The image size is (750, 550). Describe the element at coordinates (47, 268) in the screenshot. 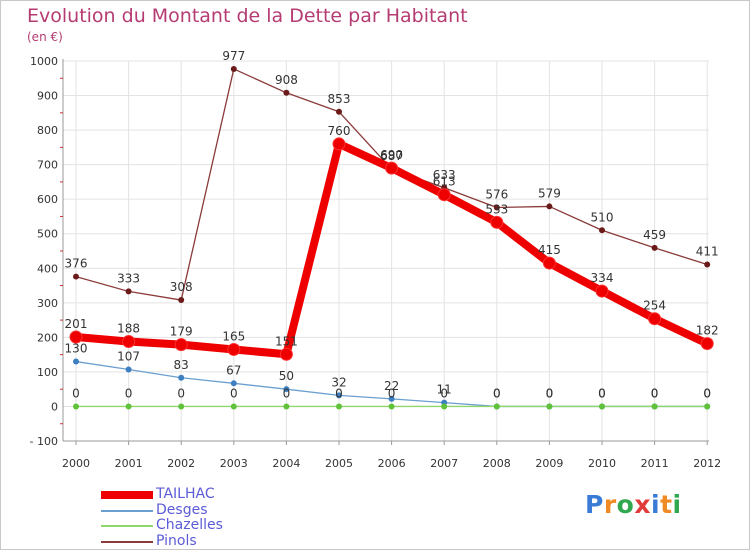

I see `y-tick-label: 400` at that location.